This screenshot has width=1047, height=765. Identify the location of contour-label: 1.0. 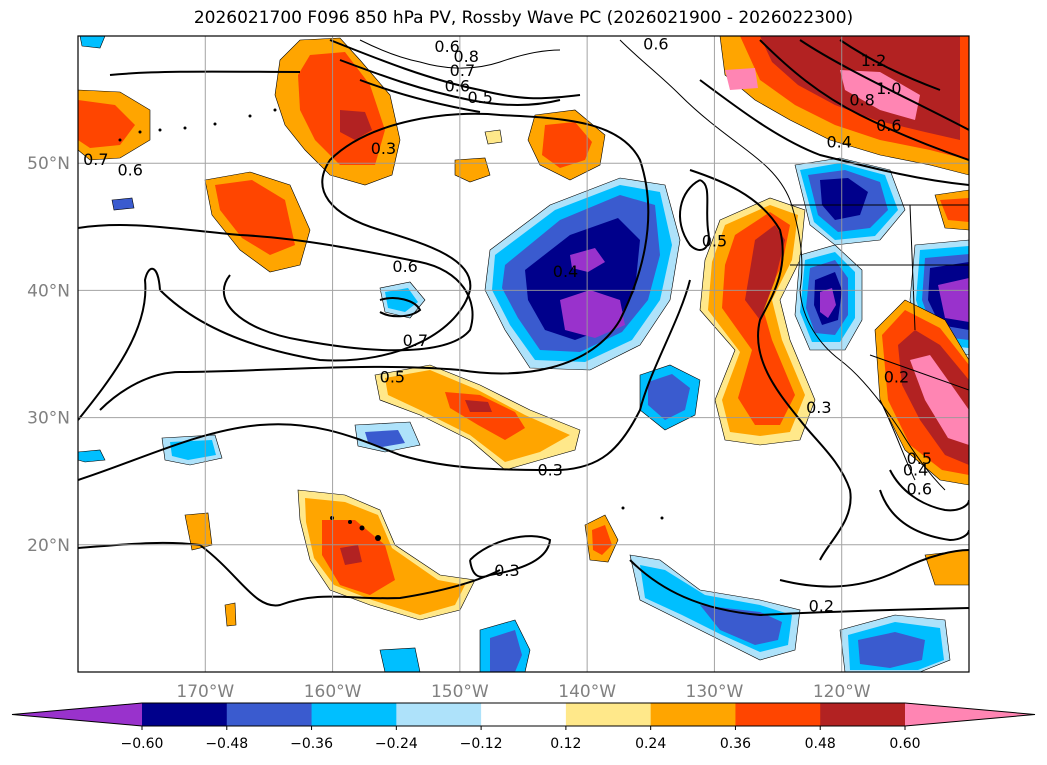
(888, 88).